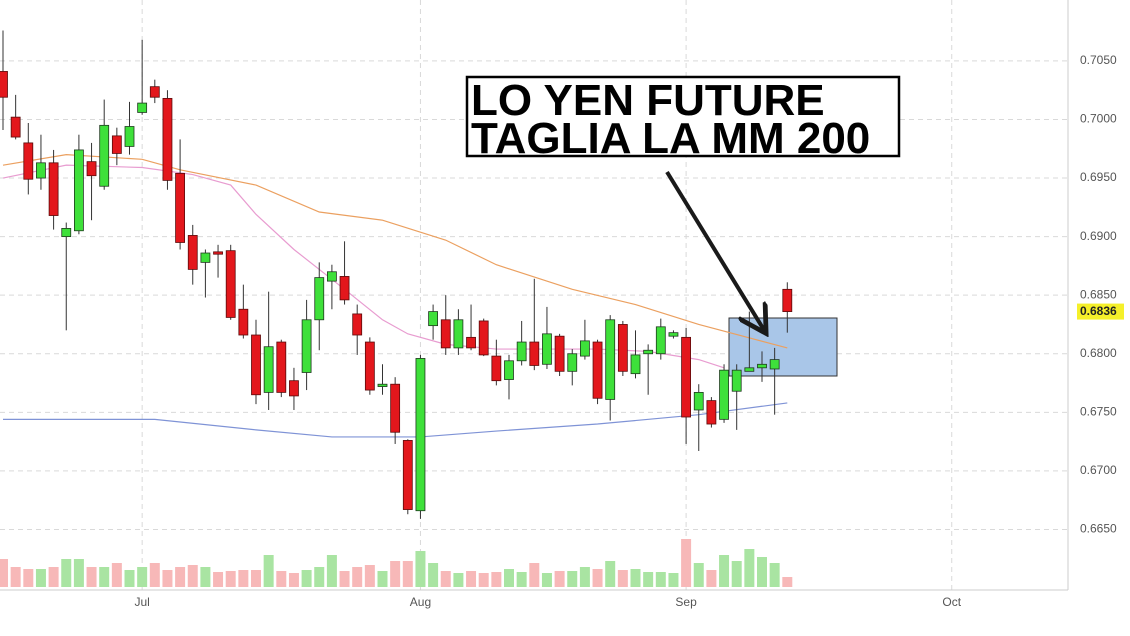 The height and width of the screenshot is (636, 1130). What do you see at coordinates (951, 602) in the screenshot?
I see `x-tick-label: Oct` at bounding box center [951, 602].